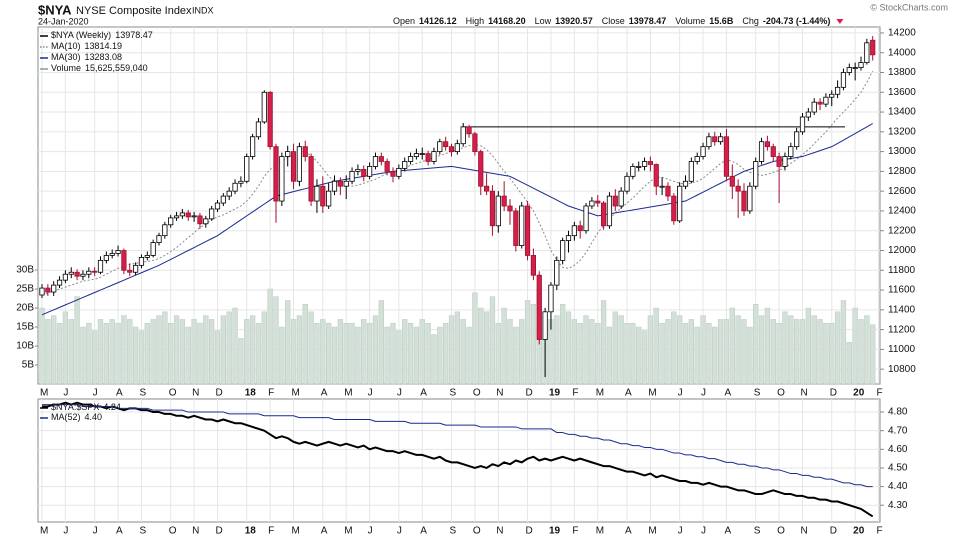  Describe the element at coordinates (86, 57) in the screenshot. I see `legend-entry: MA(30) 13283.08` at that location.